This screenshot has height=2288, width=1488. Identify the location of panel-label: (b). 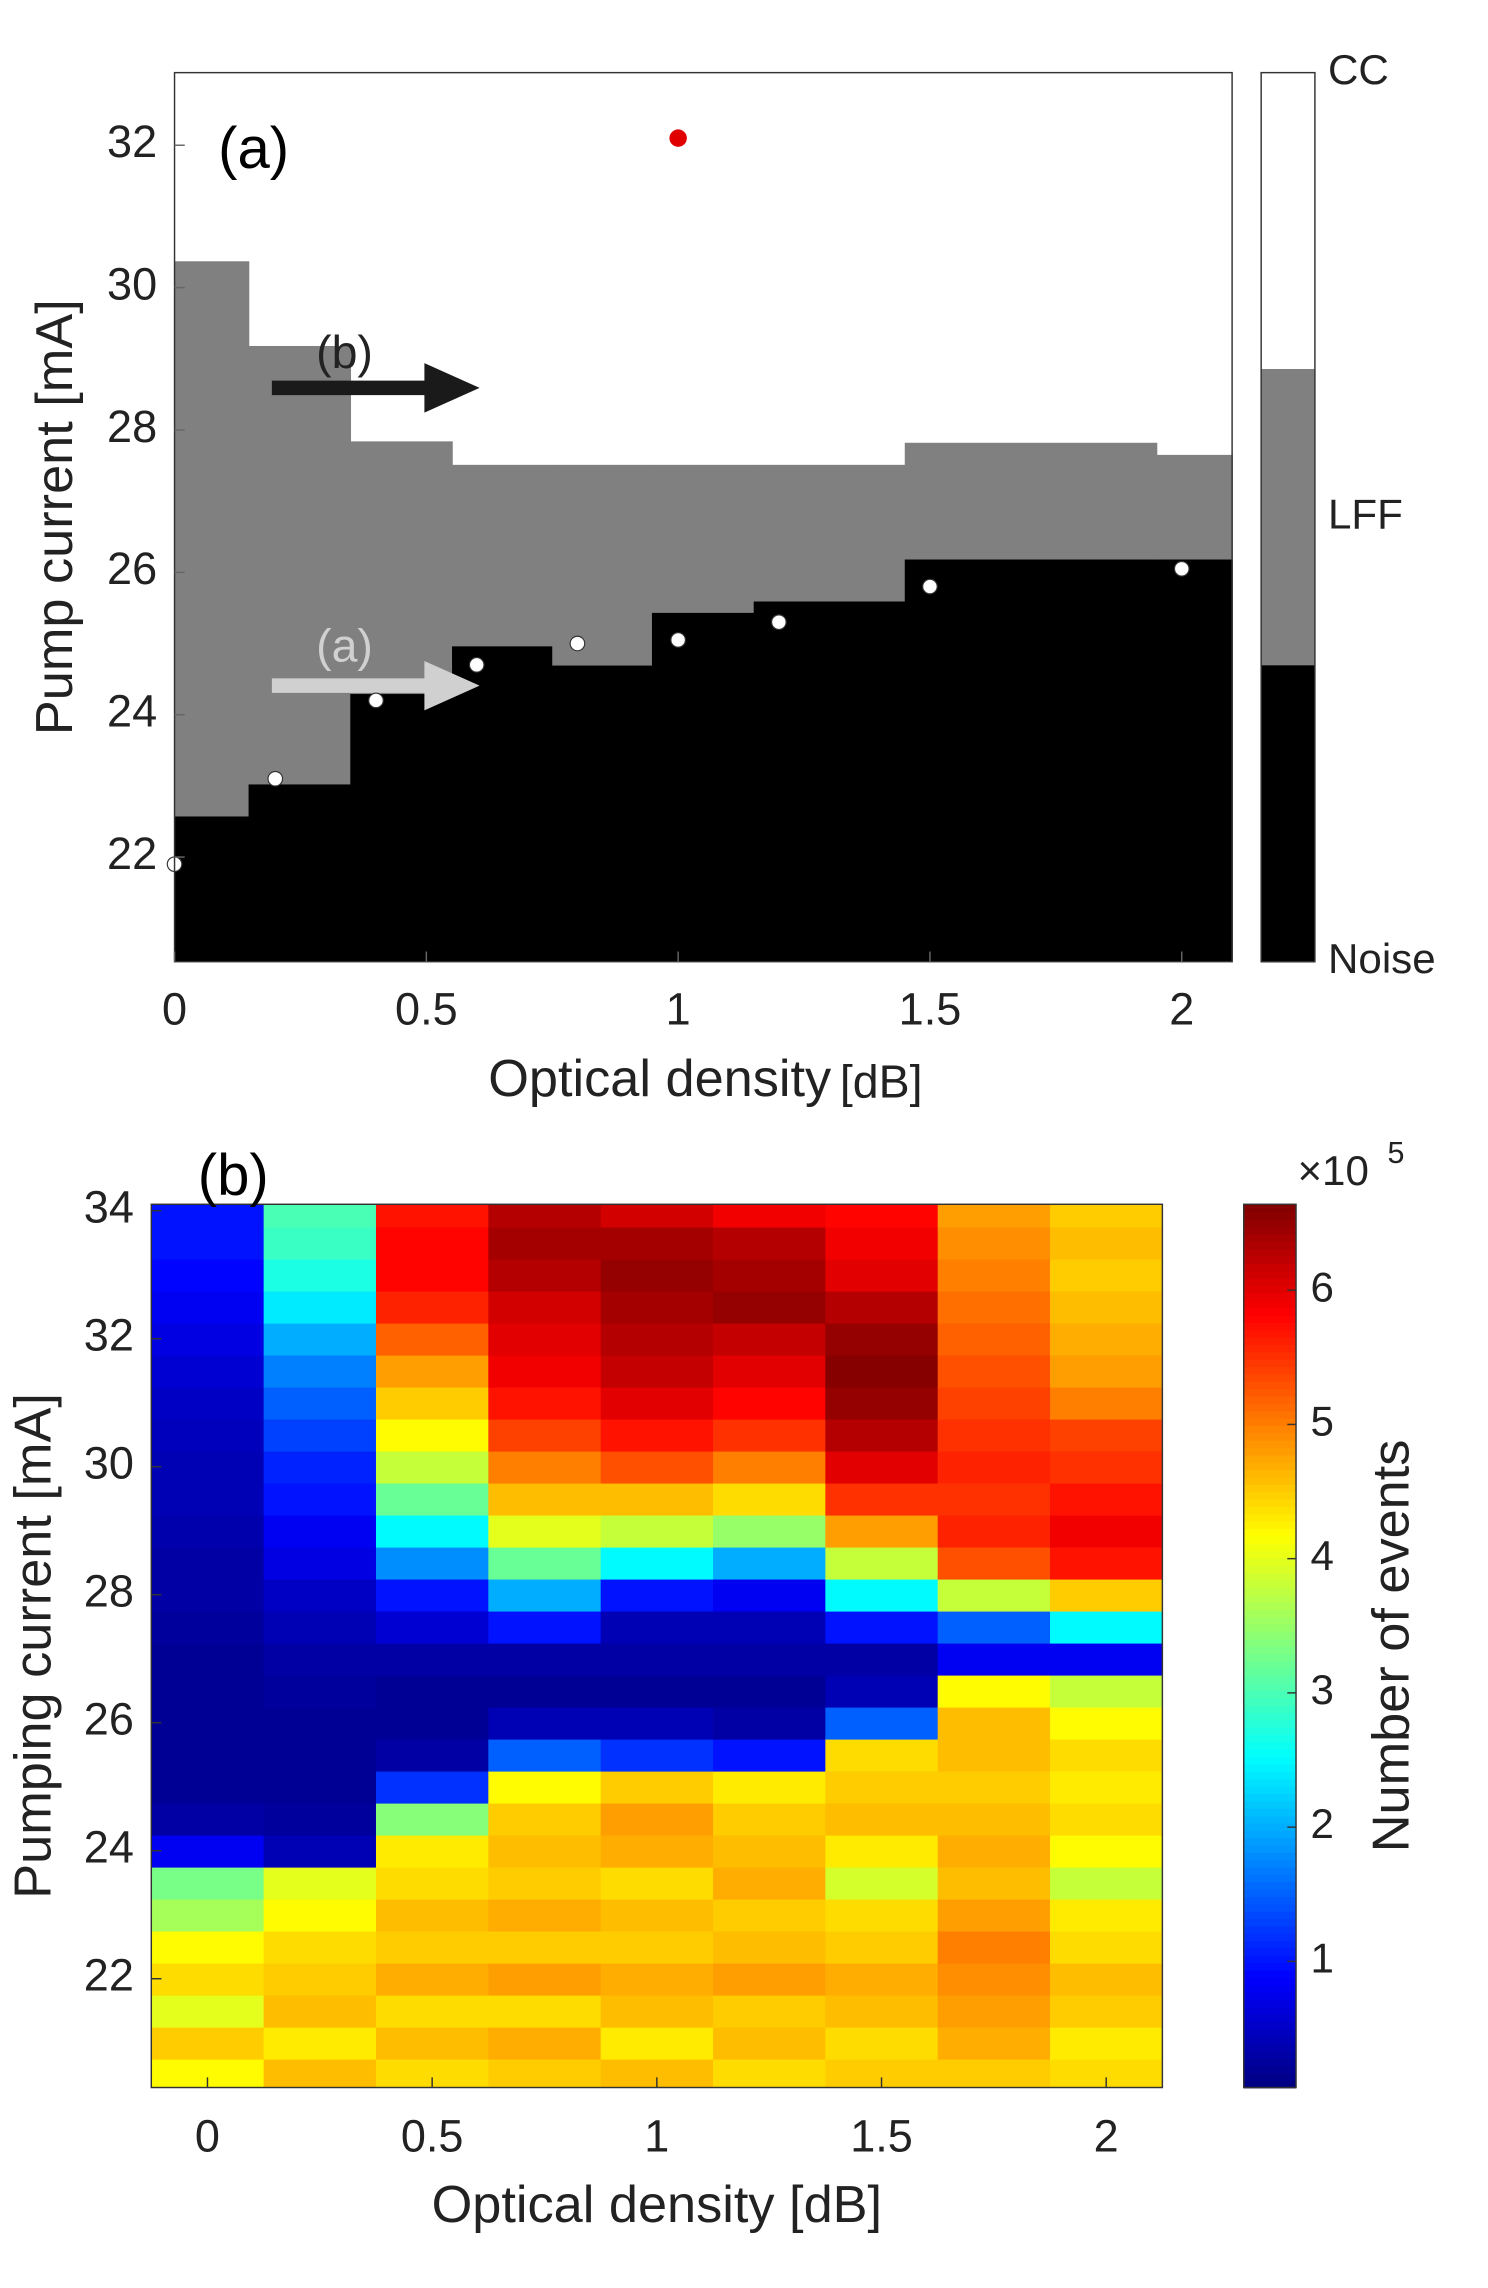
(233, 1175).